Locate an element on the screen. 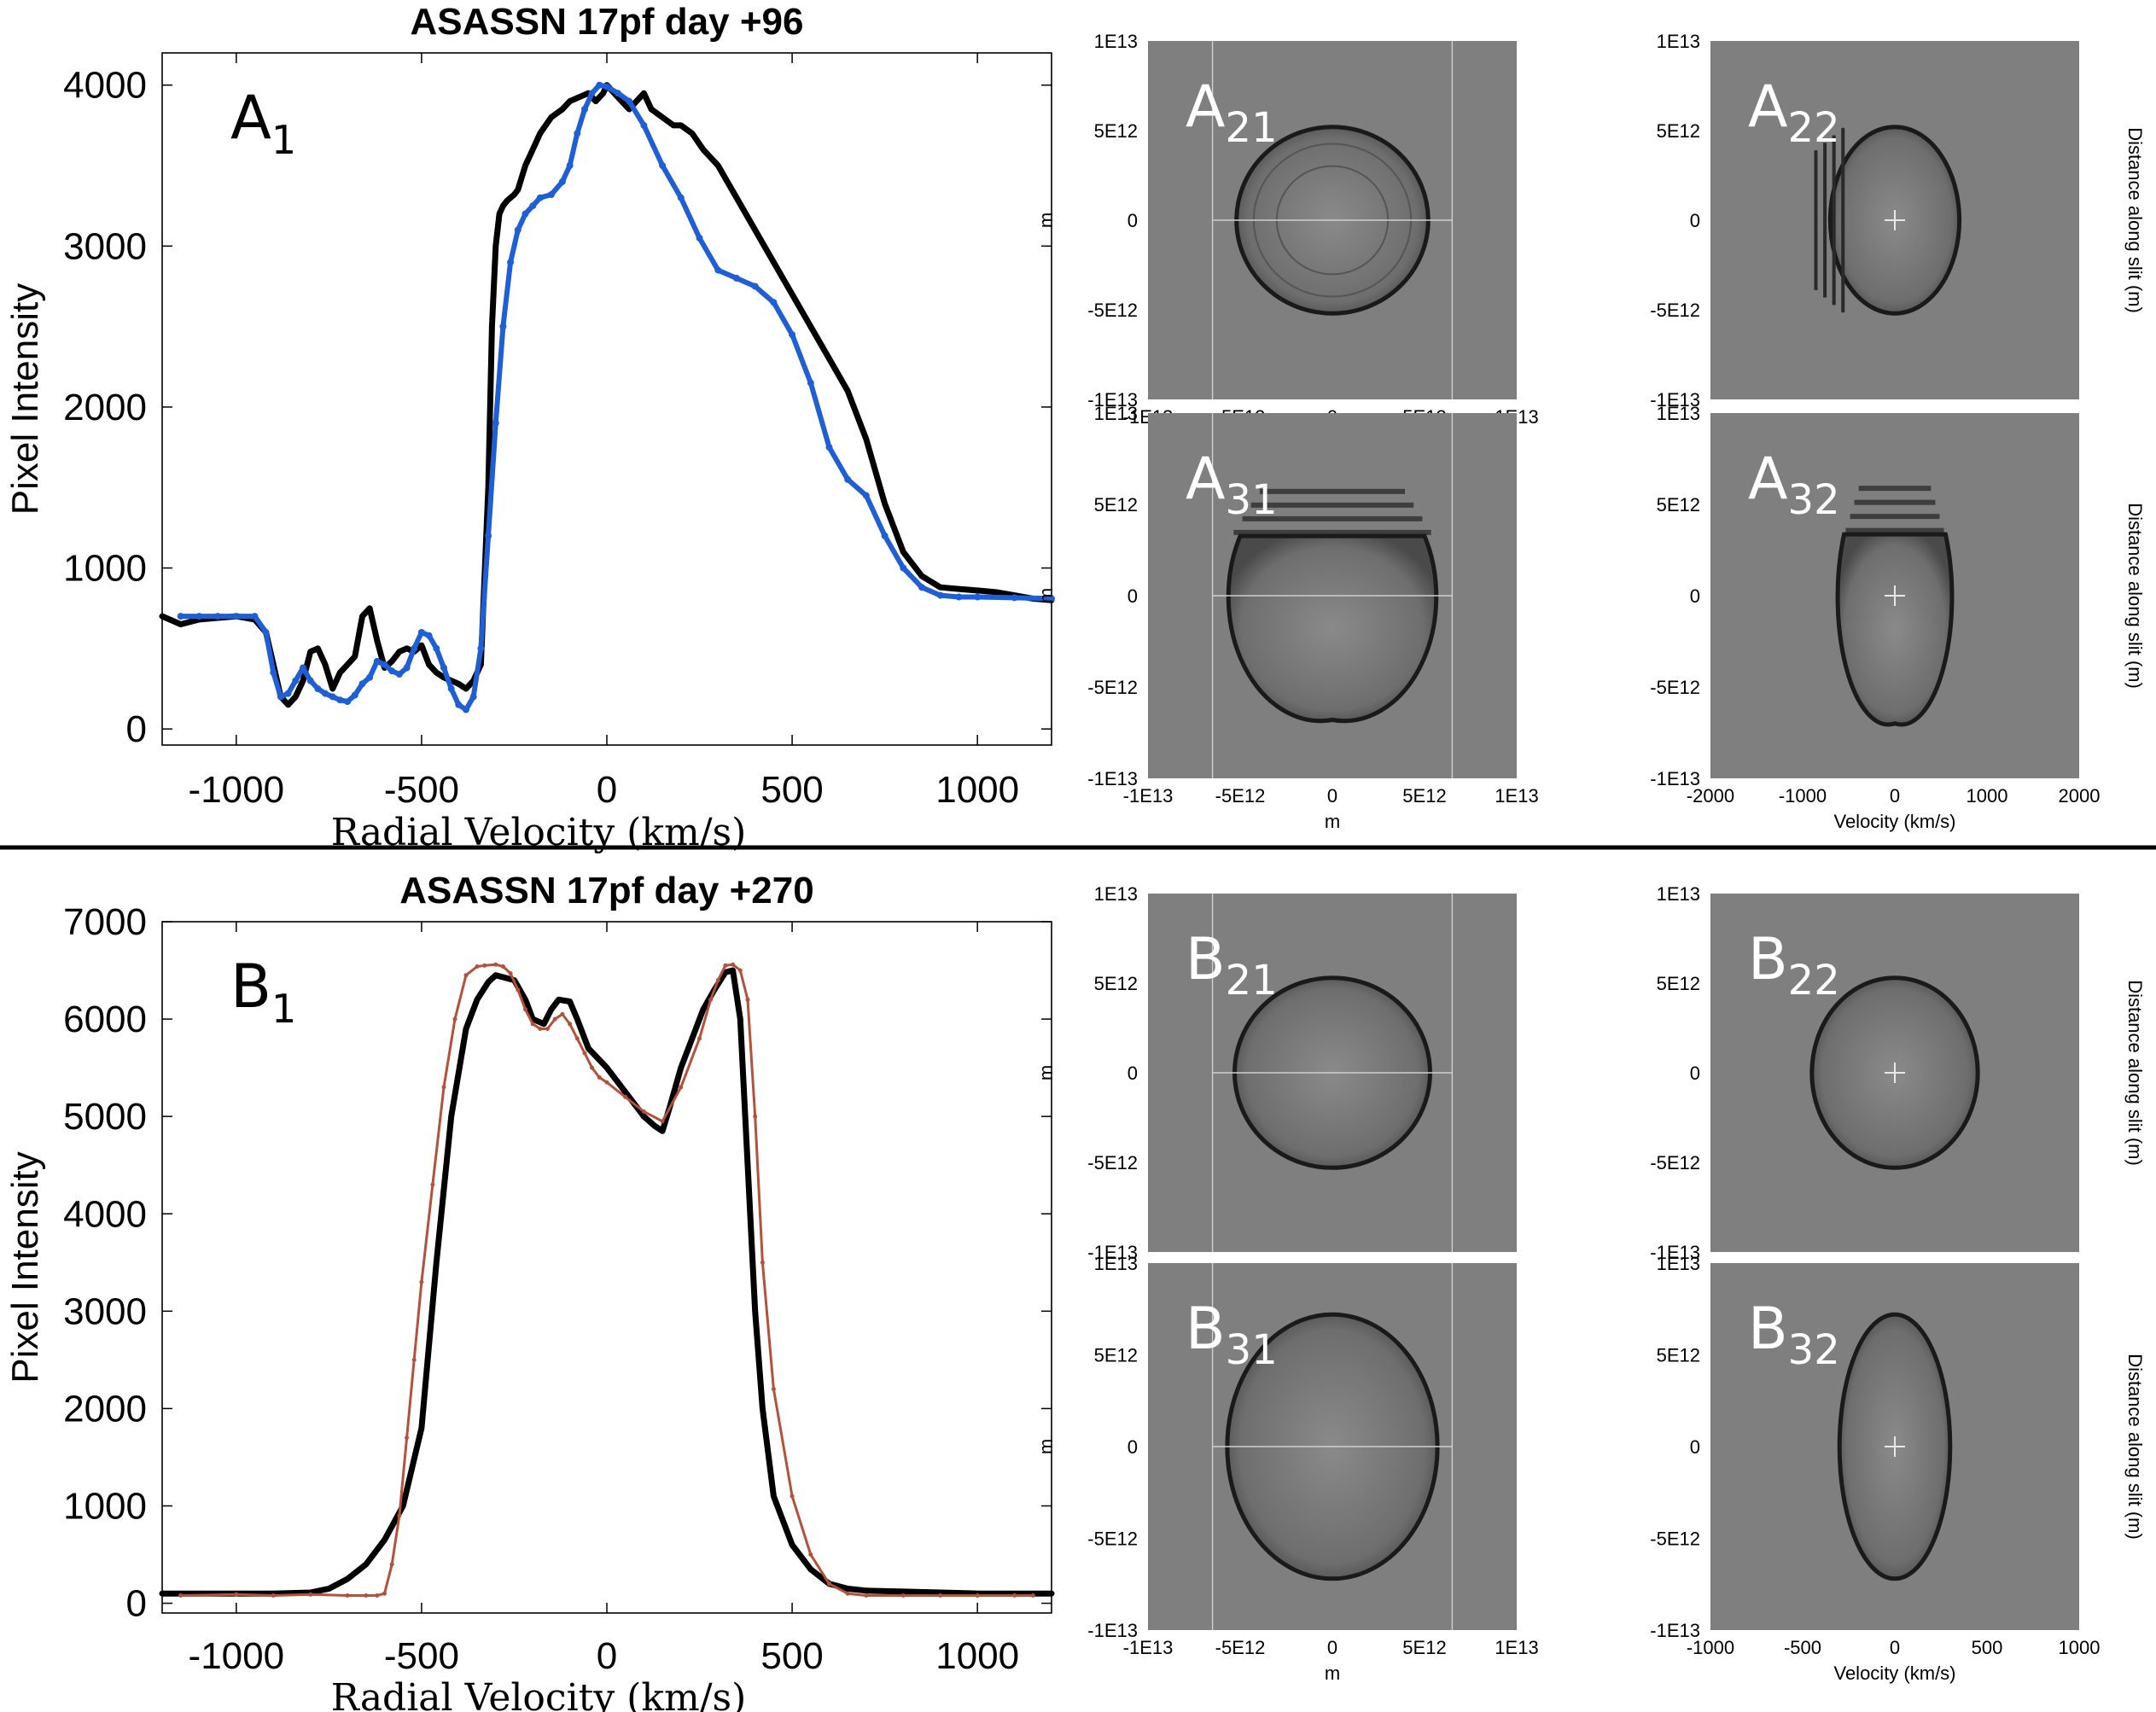 The image size is (2156, 1712). x-axis-label: Radial Velocity (km/s) is located at coordinates (539, 1694).